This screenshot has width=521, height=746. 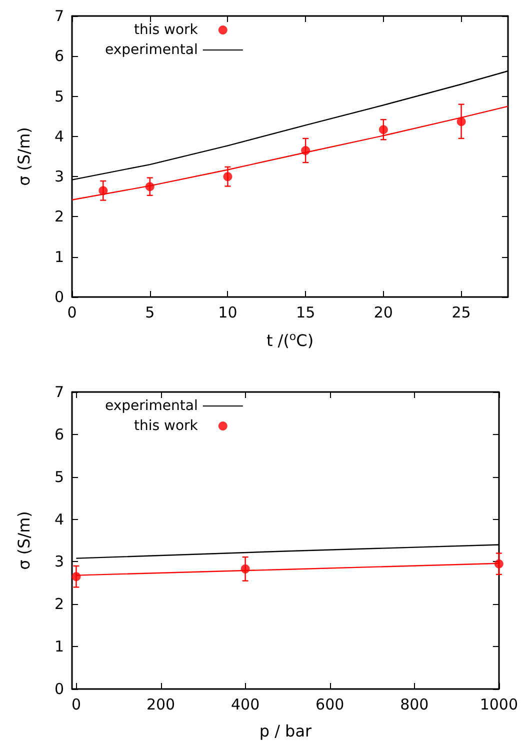 What do you see at coordinates (285, 731) in the screenshot?
I see `x-axis-title: p / bar` at bounding box center [285, 731].